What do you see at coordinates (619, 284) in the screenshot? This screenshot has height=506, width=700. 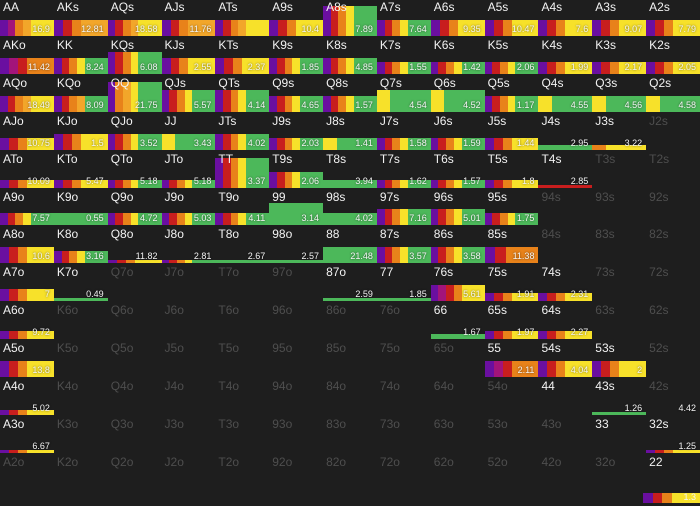 I see `hand-cell-73s: 73s` at bounding box center [619, 284].